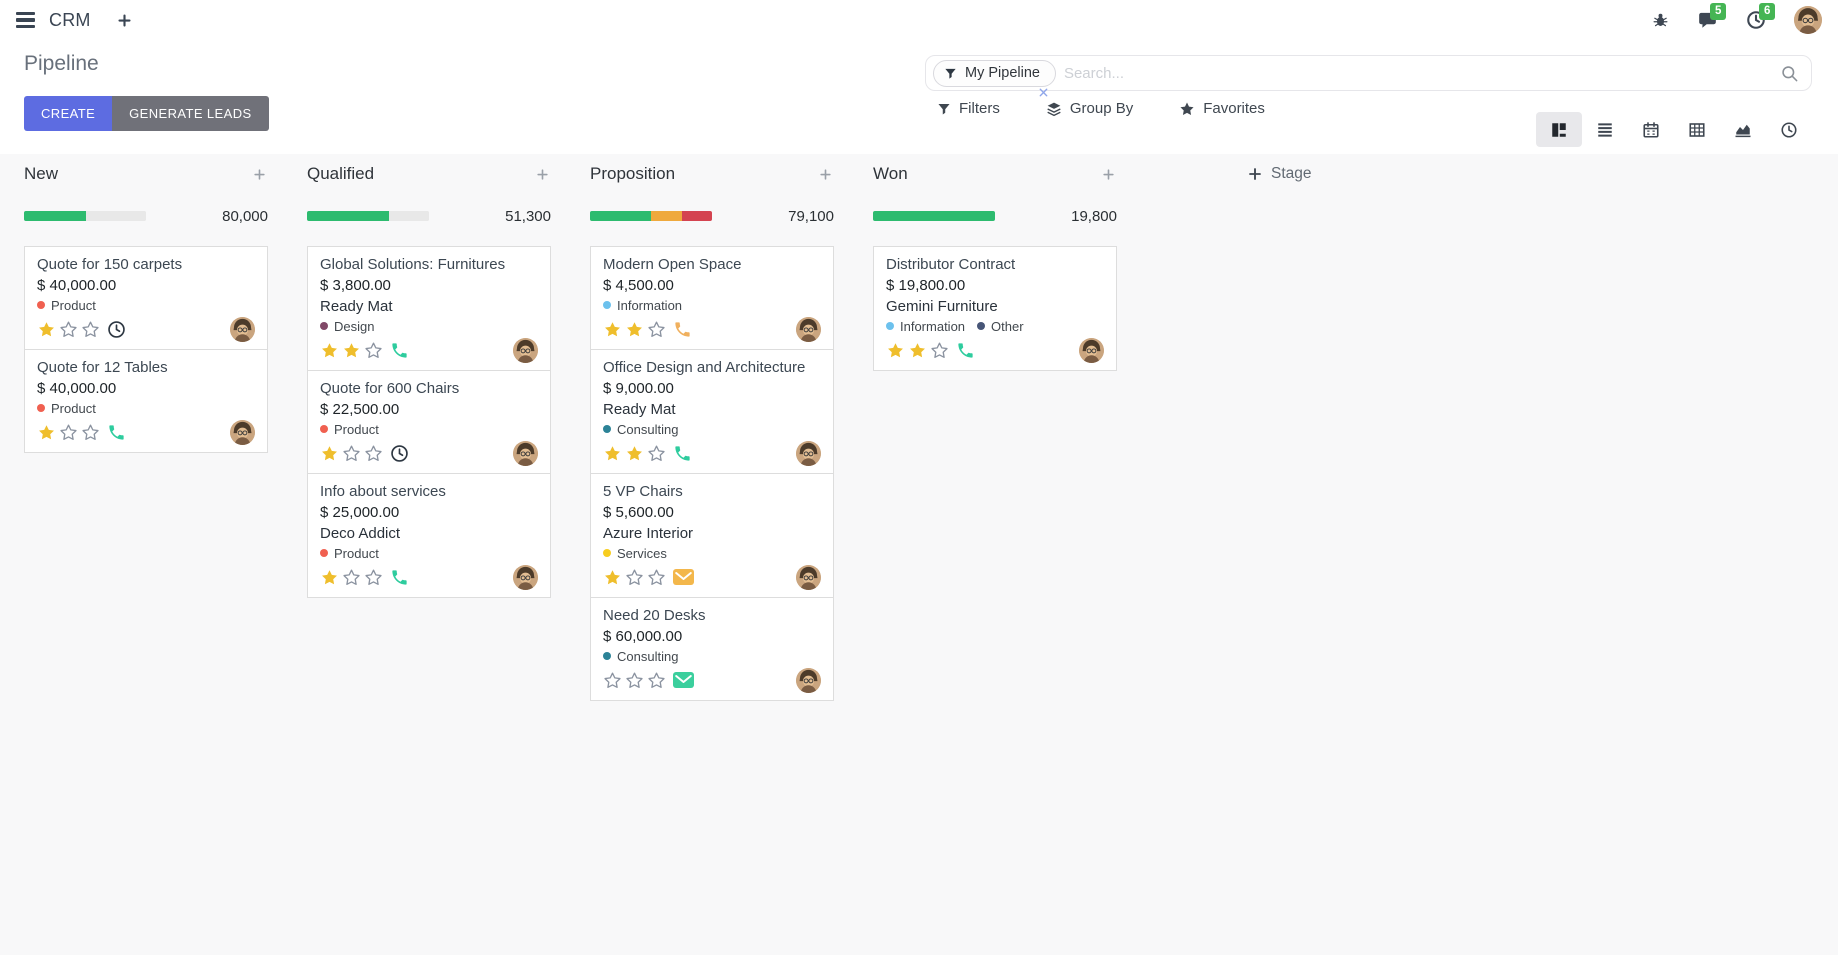  What do you see at coordinates (1660, 20) in the screenshot?
I see `bug-icon` at bounding box center [1660, 20].